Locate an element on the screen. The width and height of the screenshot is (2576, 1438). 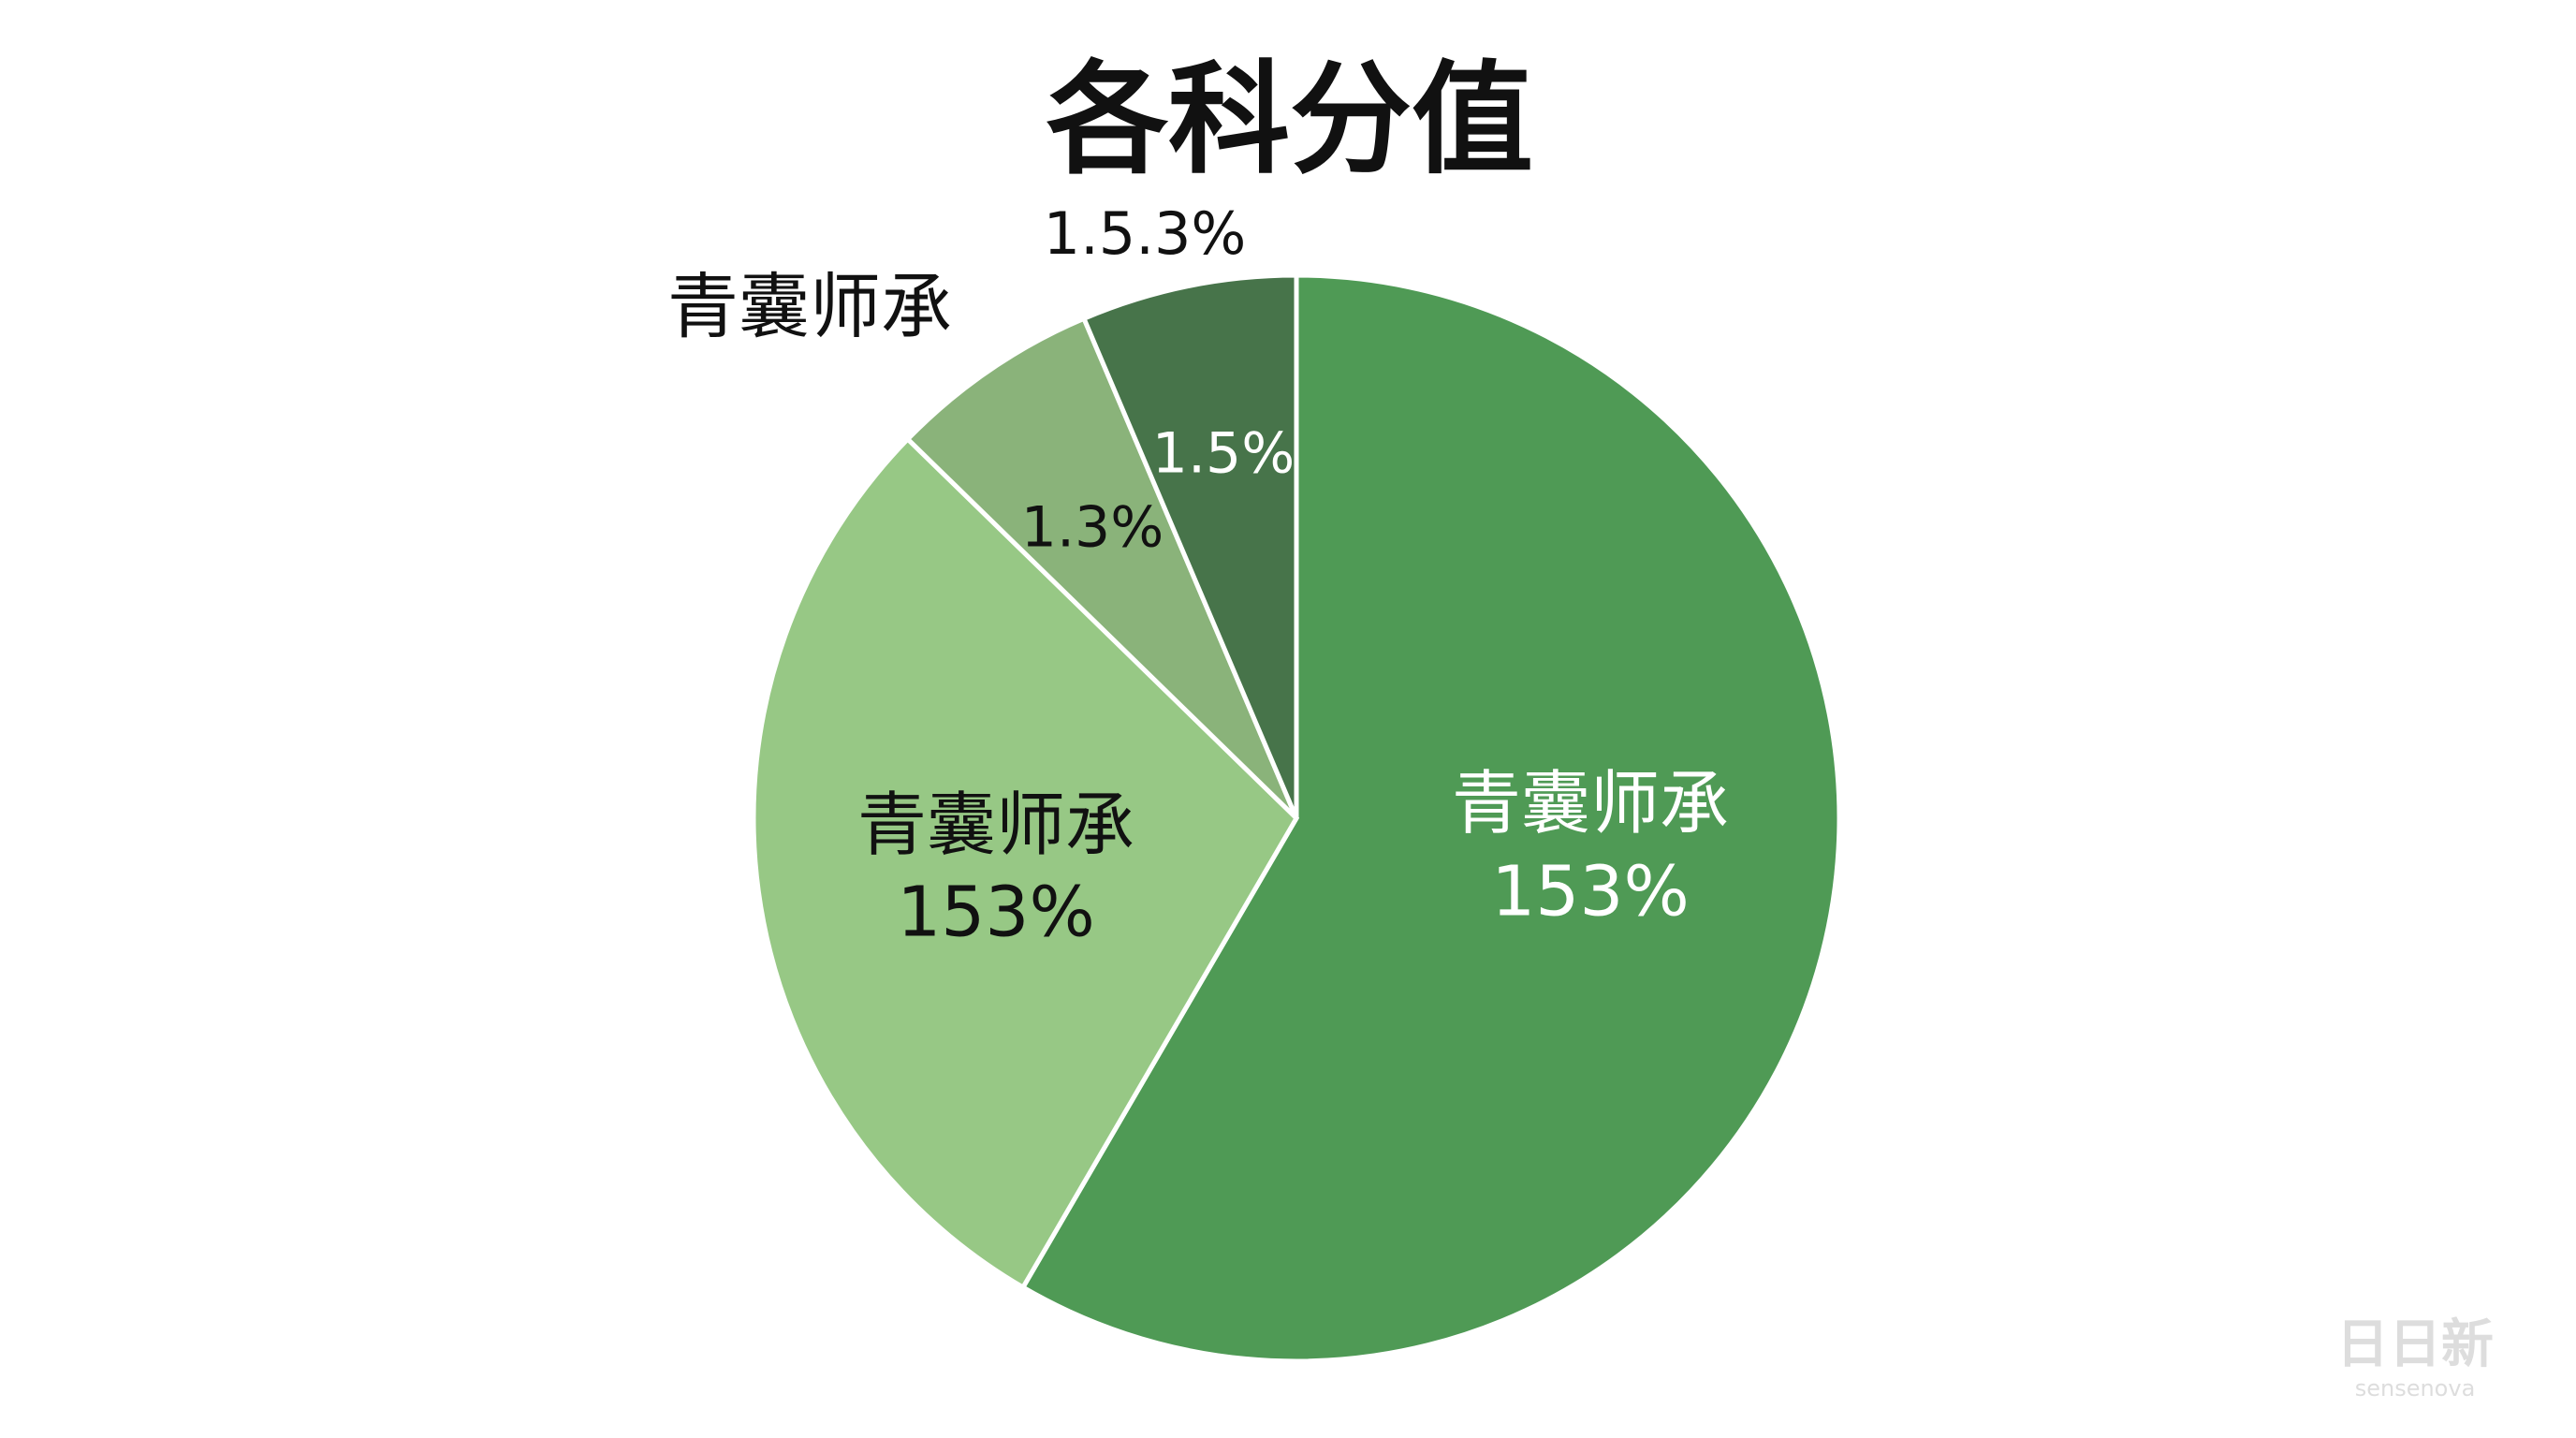
outside-label: 1.5.3% is located at coordinates (1145, 233).